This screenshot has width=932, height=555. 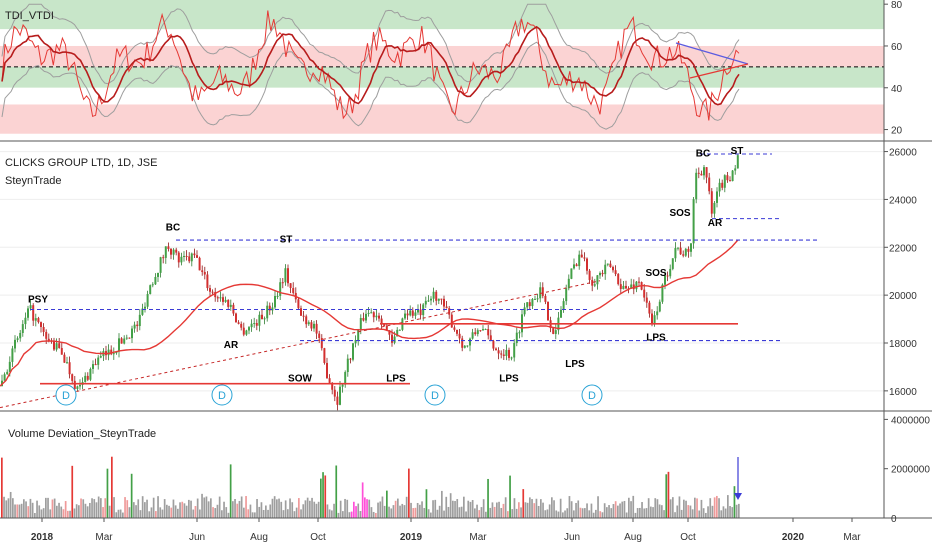 I want to click on volume-panel, so click(x=371, y=487).